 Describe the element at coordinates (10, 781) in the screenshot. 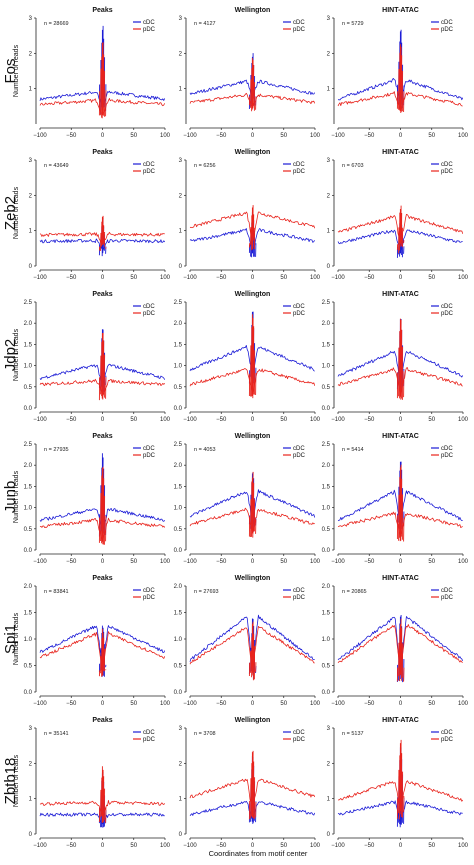

I see `factor-label: Zbtb18` at that location.